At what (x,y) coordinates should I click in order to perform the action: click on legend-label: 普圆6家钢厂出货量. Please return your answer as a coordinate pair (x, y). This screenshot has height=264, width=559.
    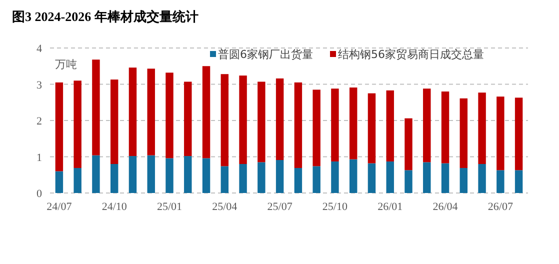
    Looking at the image, I should click on (265, 54).